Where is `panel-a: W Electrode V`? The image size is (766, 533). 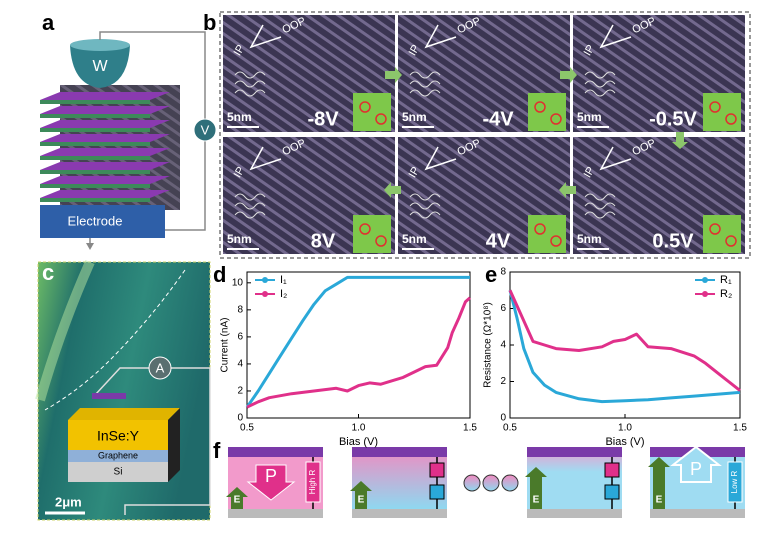 panel-a: W Electrode V is located at coordinates (128, 140).